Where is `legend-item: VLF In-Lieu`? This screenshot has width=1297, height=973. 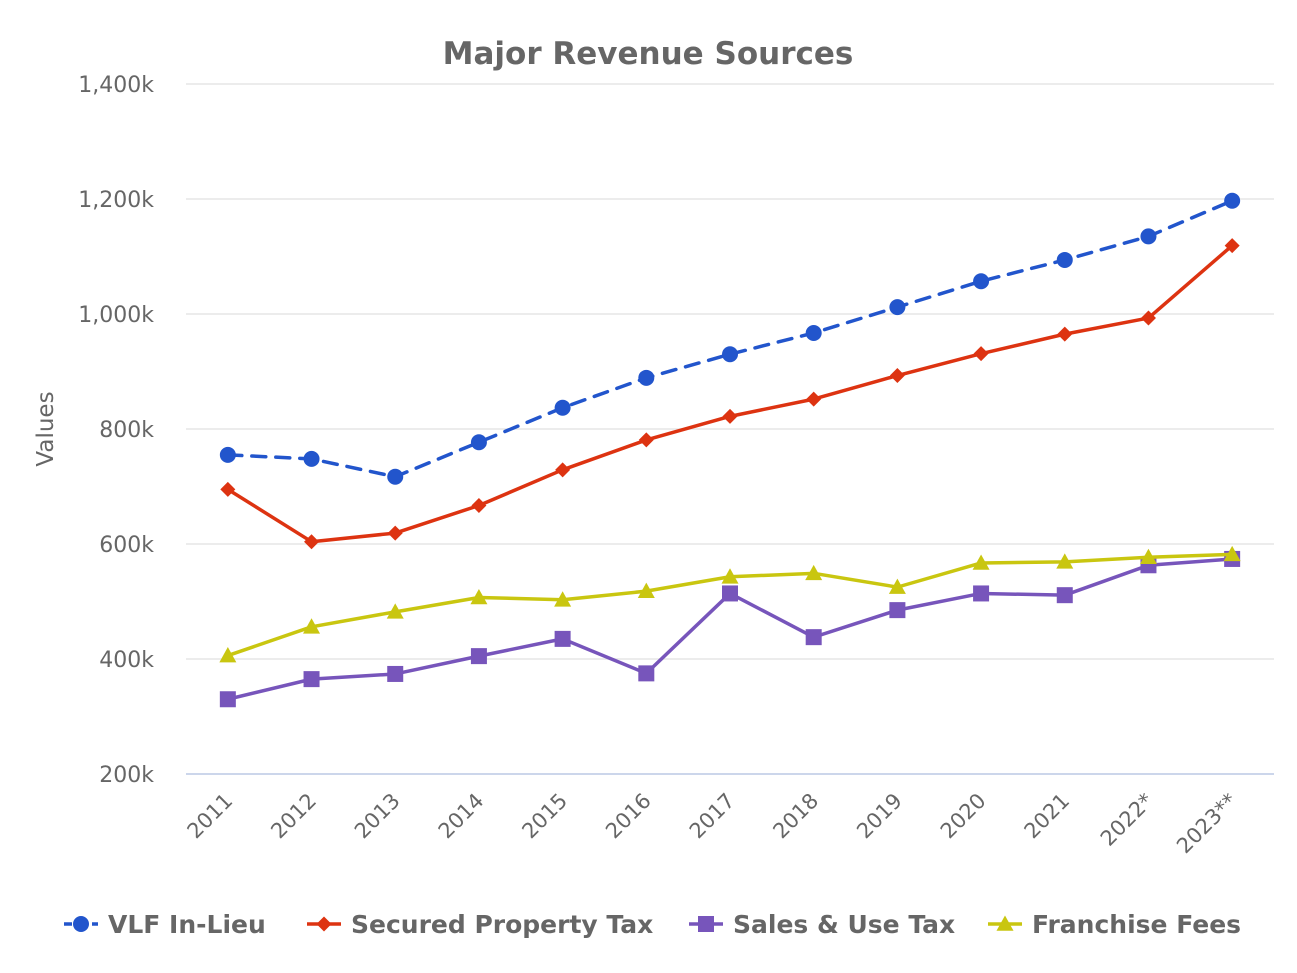 legend-item: VLF In-Lieu is located at coordinates (165, 924).